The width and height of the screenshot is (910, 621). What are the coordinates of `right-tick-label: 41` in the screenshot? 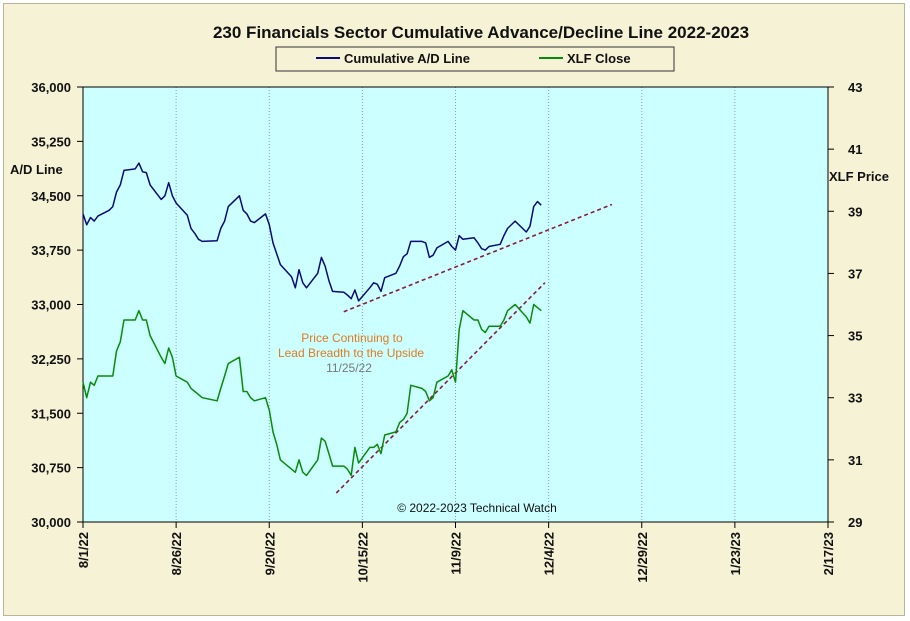 It's located at (855, 149).